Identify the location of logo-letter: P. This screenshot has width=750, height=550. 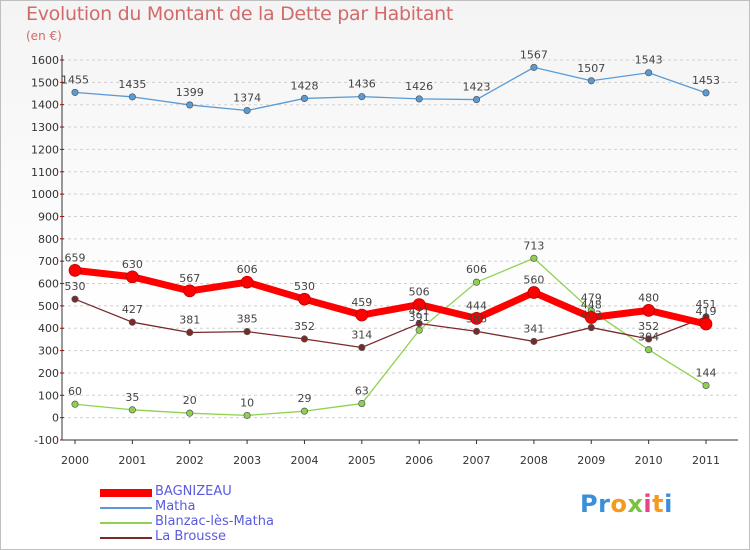
(589, 504).